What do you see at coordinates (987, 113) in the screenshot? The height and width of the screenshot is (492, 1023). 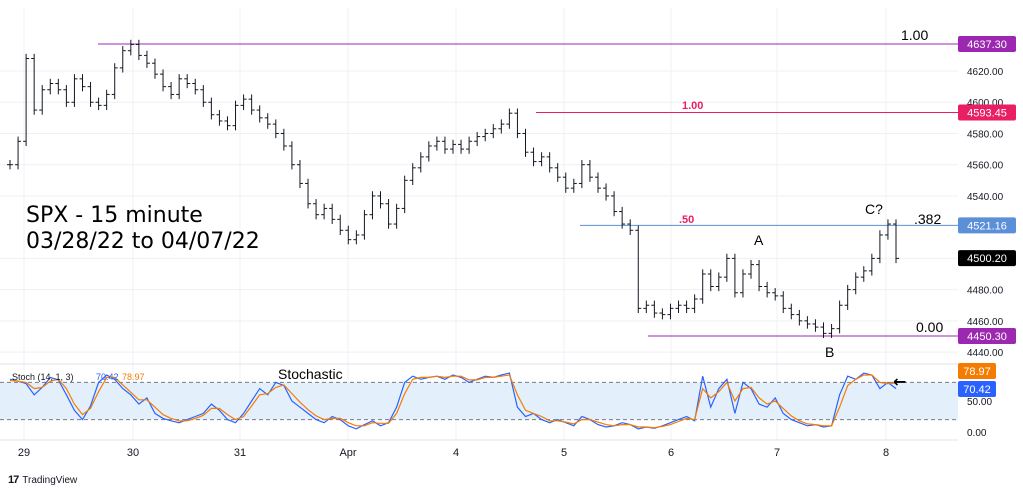 I see `price-tag-label: 4593.45` at bounding box center [987, 113].